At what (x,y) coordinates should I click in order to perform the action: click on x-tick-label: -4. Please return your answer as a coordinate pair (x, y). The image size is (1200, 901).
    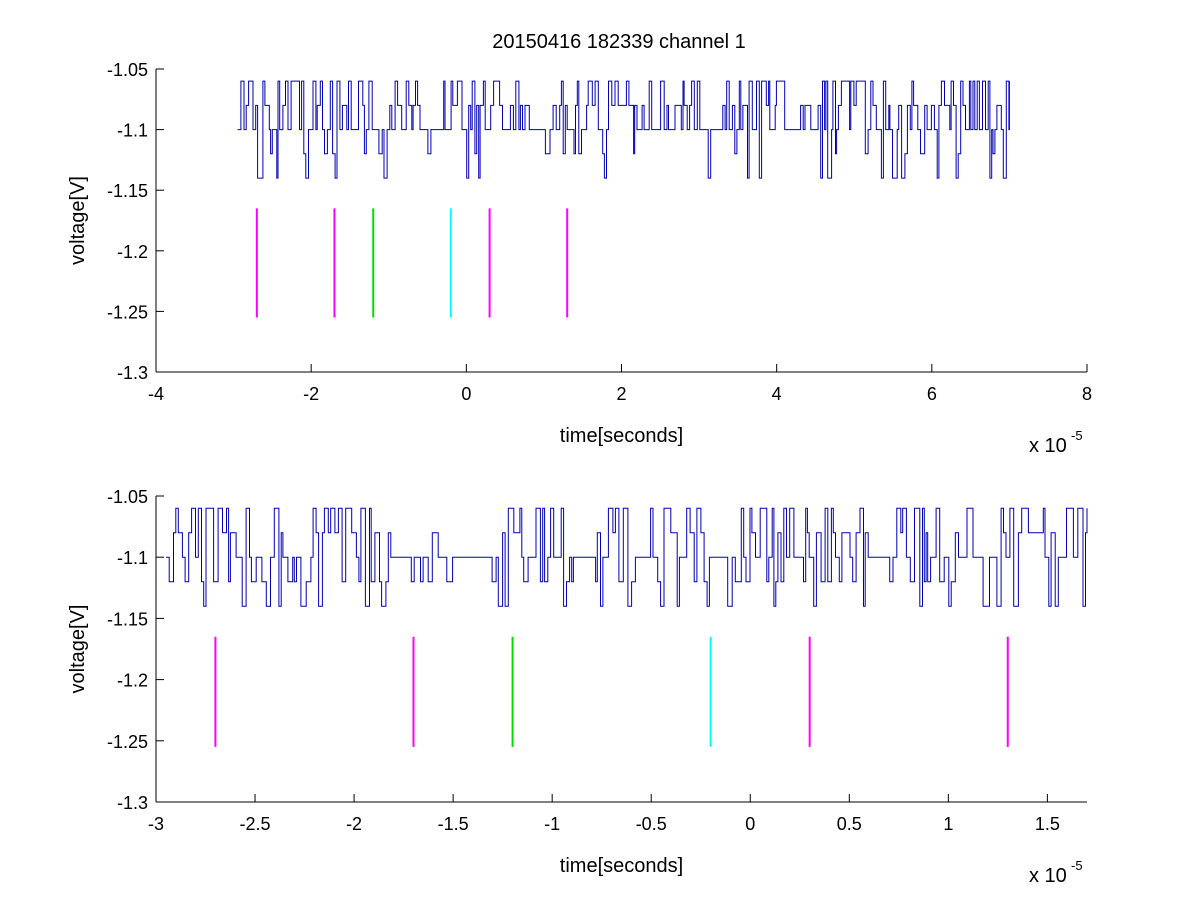
    Looking at the image, I should click on (156, 394).